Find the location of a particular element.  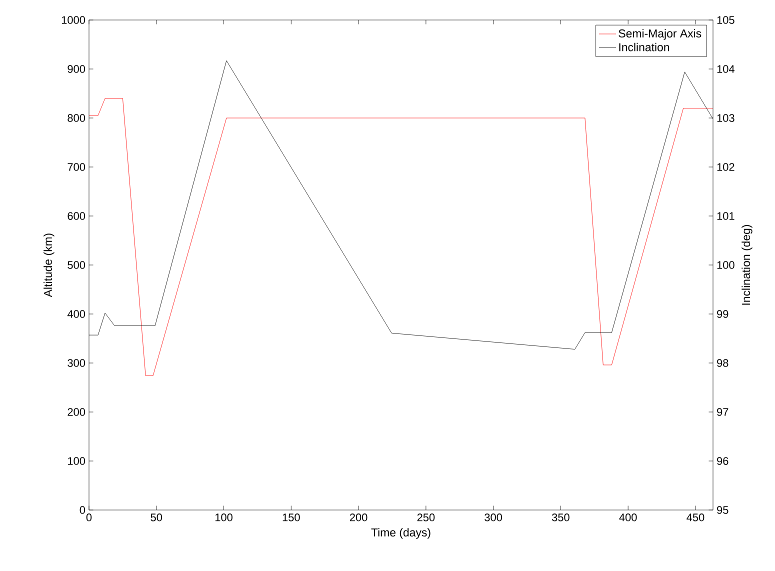

x-tick-label: 350 is located at coordinates (561, 518).